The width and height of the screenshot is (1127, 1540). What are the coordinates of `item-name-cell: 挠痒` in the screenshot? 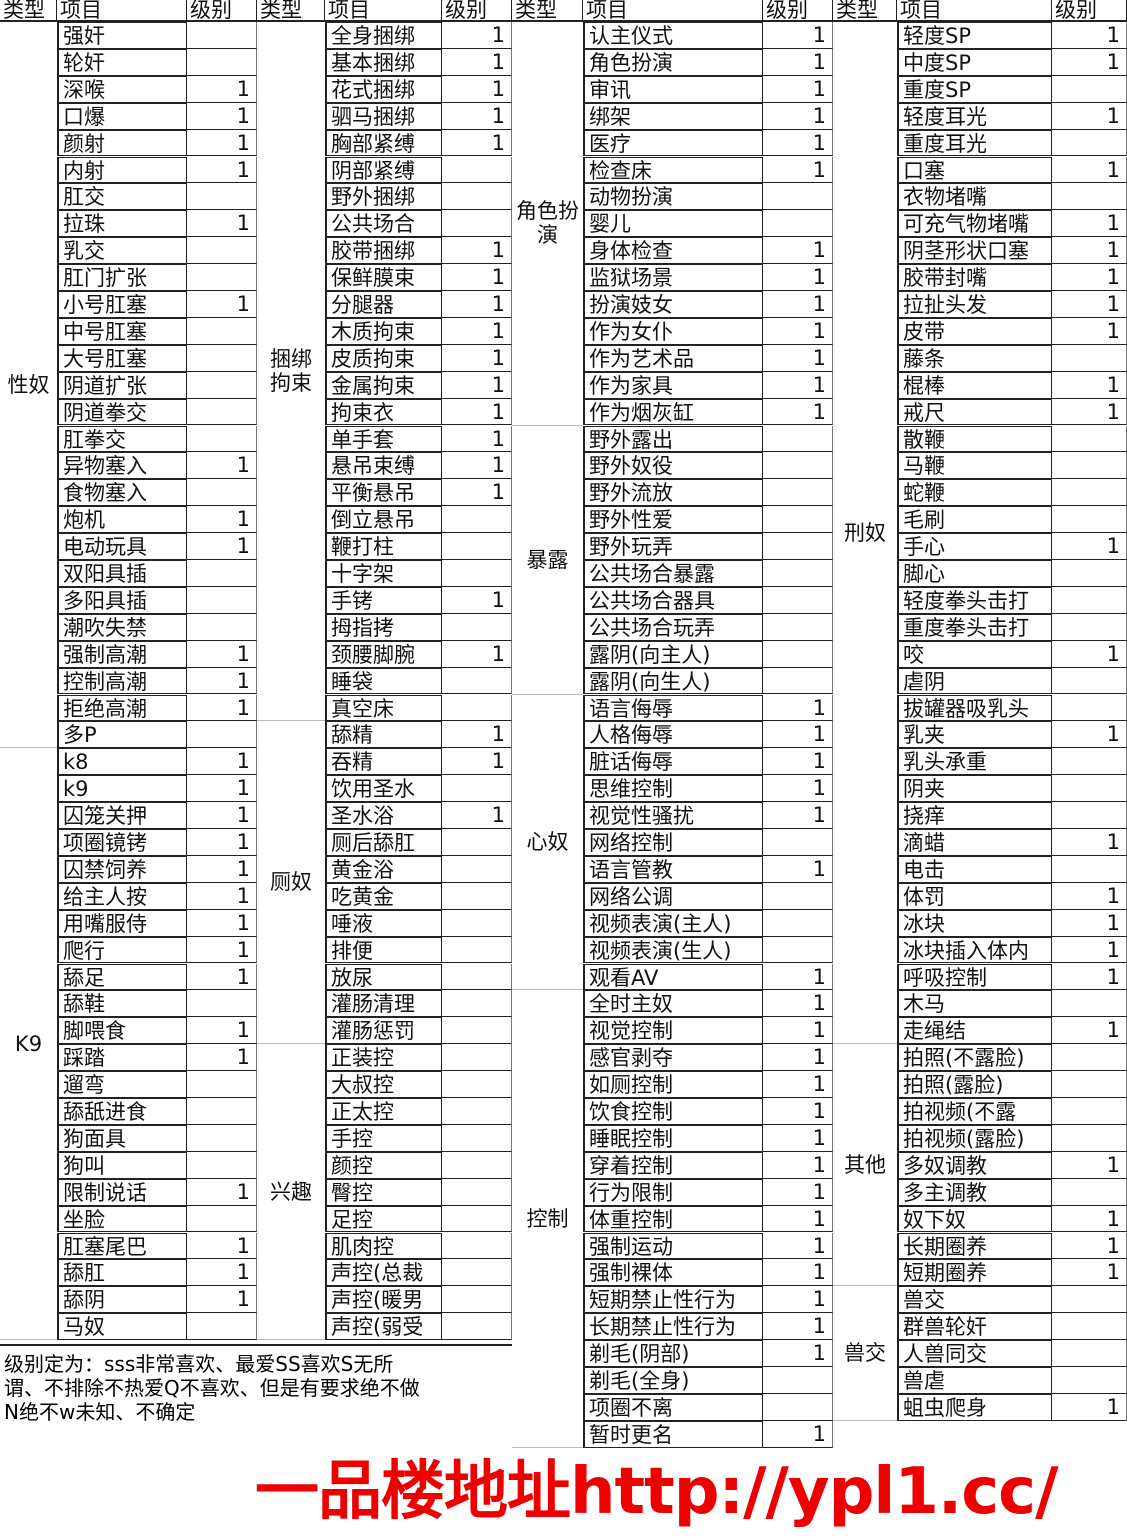 It's located at (974, 815).